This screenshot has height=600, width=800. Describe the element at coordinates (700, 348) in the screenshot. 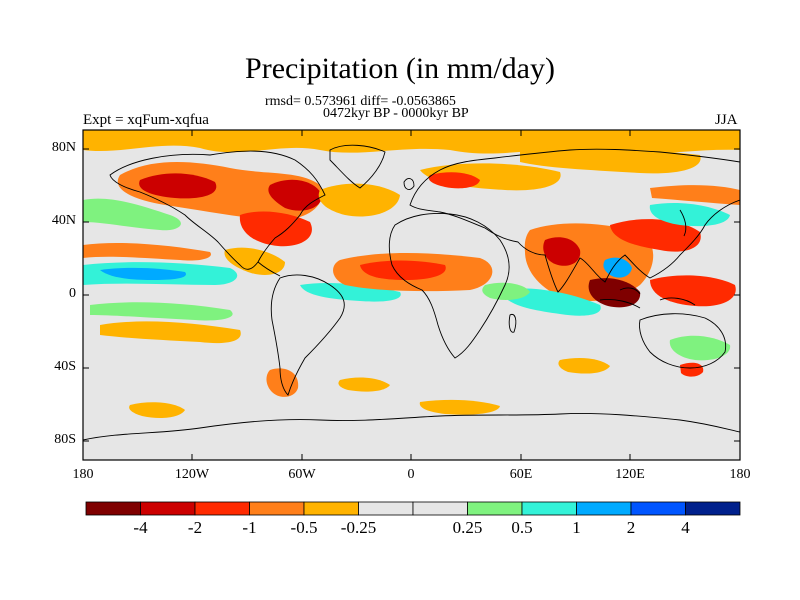

I see `anomaly-australia-region` at that location.